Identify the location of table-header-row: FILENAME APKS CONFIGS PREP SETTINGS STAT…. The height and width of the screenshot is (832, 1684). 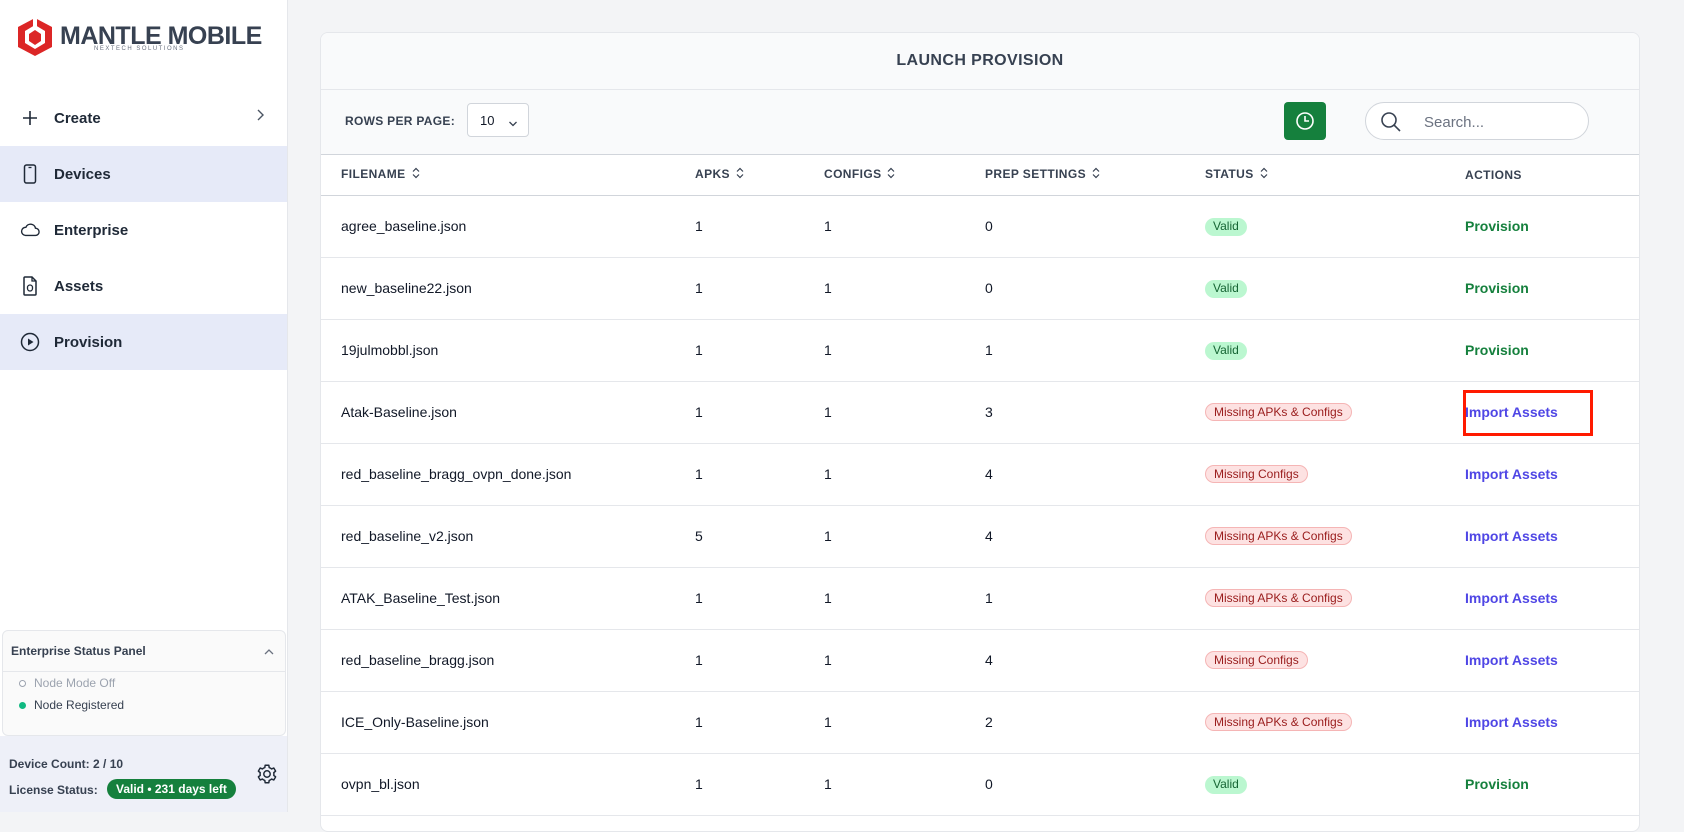
(980, 175).